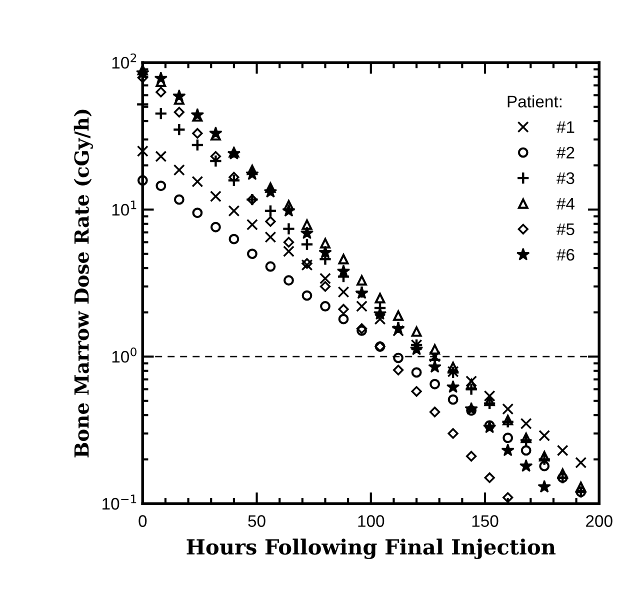 Image resolution: width=634 pixels, height=596 pixels. I want to click on x-axis-title: Hours Following Final Injection, so click(371, 549).